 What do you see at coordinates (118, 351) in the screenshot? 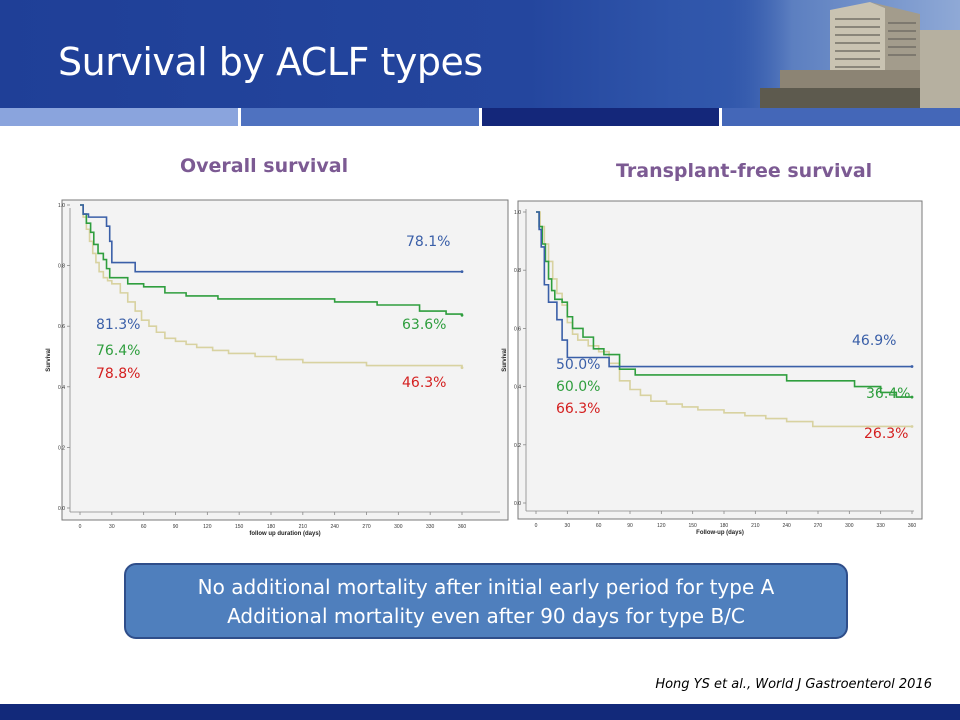
I see `survival-percent-label: 76.4%` at bounding box center [118, 351].